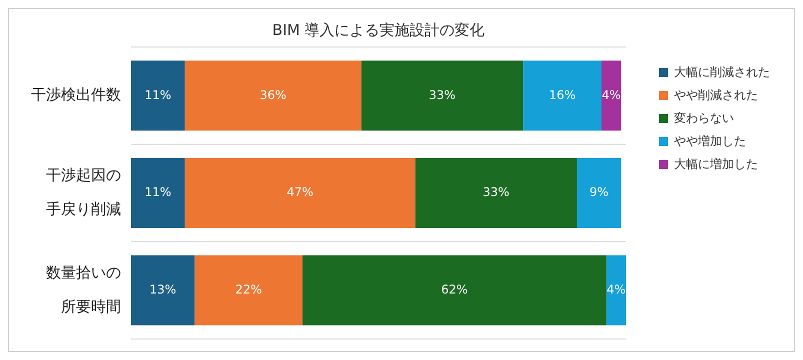  What do you see at coordinates (710, 141) in the screenshot?
I see `legend-label: やや増加した` at bounding box center [710, 141].